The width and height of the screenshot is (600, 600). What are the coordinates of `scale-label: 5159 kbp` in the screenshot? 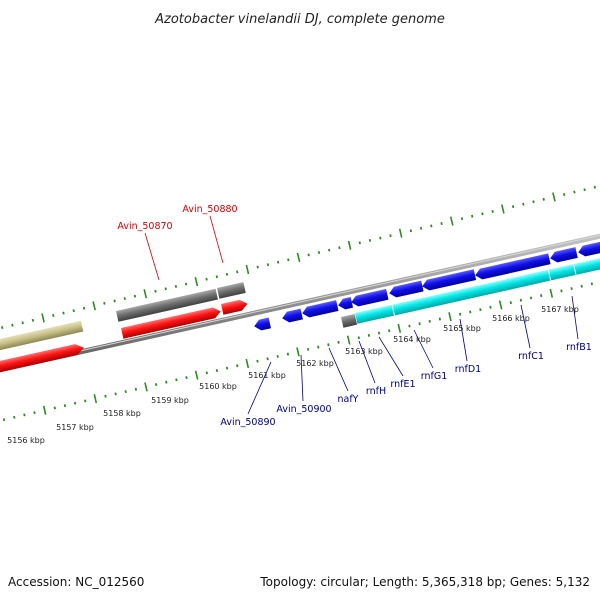 It's located at (170, 400).